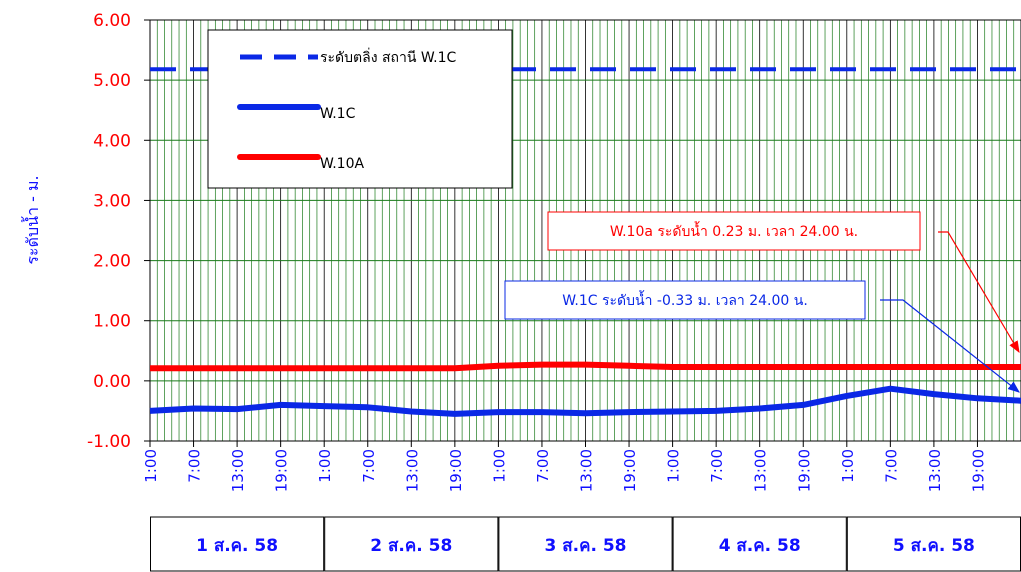  I want to click on y-tick-label: 5.00, so click(112, 81).